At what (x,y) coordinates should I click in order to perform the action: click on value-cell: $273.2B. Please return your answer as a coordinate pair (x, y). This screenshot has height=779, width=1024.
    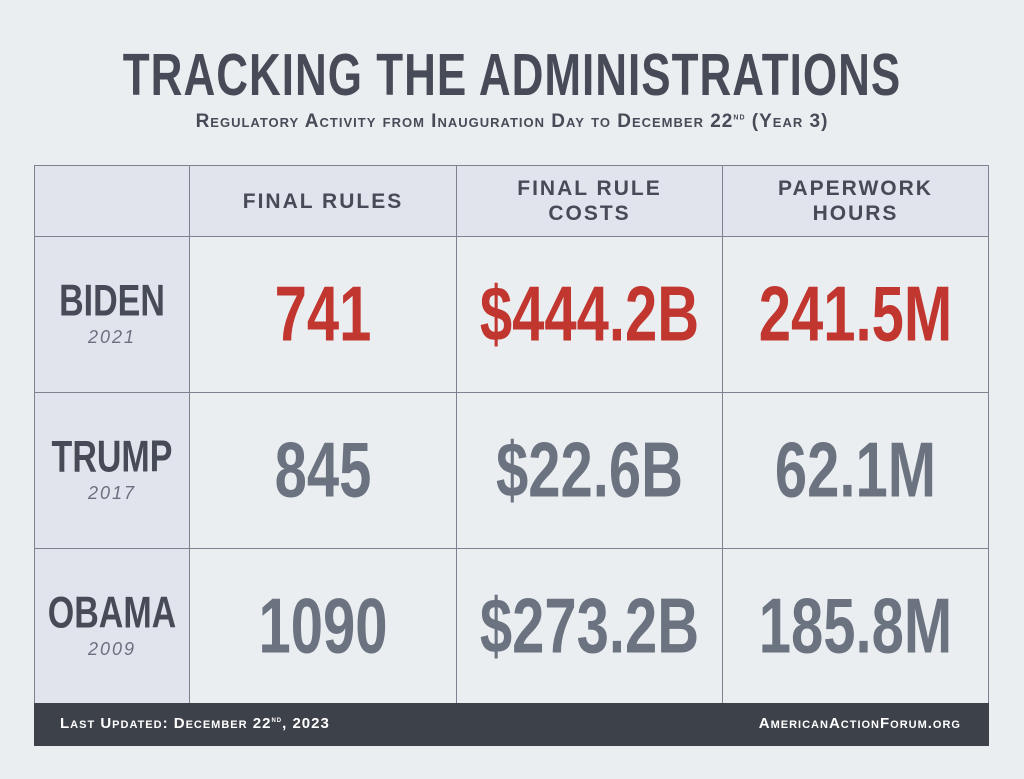
    Looking at the image, I should click on (589, 626).